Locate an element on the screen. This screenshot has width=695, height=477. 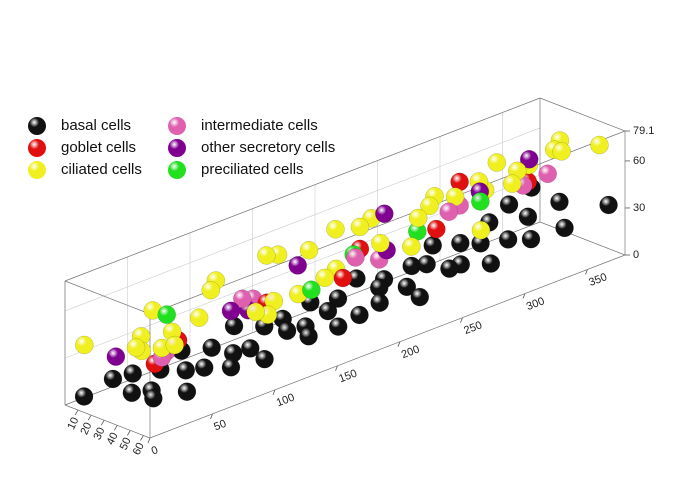
legend-label: other secretory cells is located at coordinates (268, 147).